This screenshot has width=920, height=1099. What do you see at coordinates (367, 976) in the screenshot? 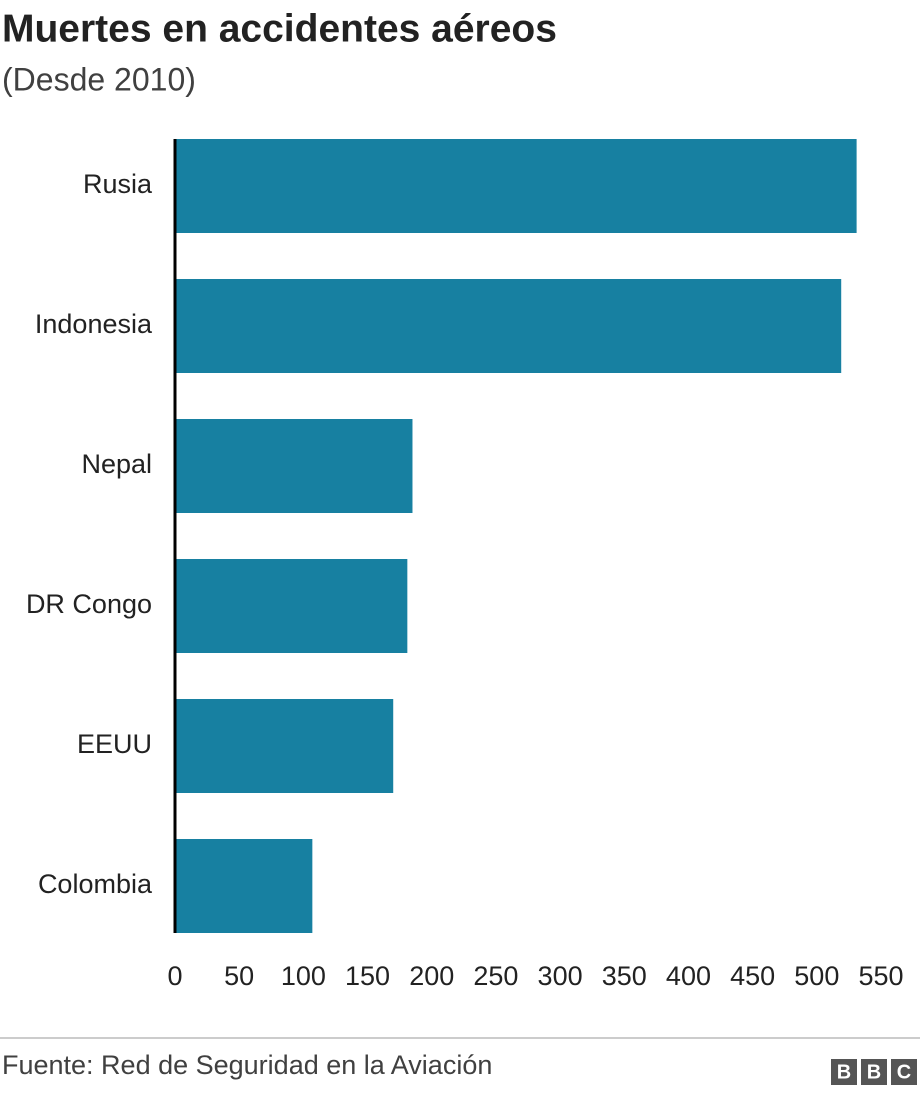
I see `x-tick-label: 150` at bounding box center [367, 976].